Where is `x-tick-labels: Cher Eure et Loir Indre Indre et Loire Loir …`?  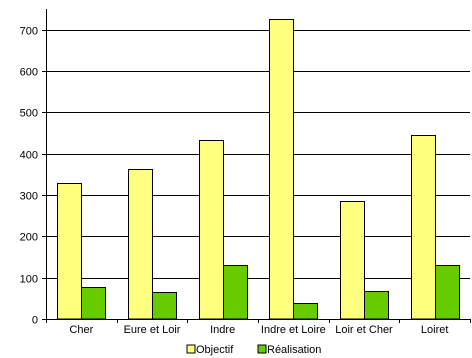 x-tick-labels: Cher Eure et Loir Indre Indre et Loire Loir … is located at coordinates (258, 330).